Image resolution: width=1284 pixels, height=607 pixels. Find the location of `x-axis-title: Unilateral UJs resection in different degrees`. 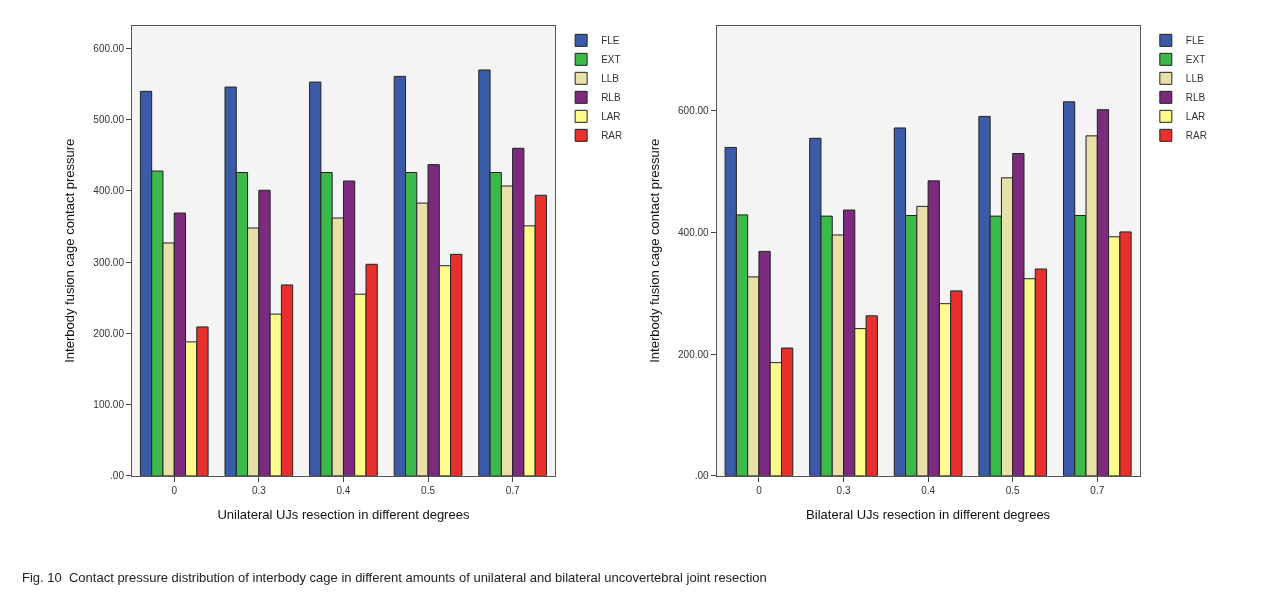

x-axis-title: Unilateral UJs resection in different degrees is located at coordinates (343, 515).